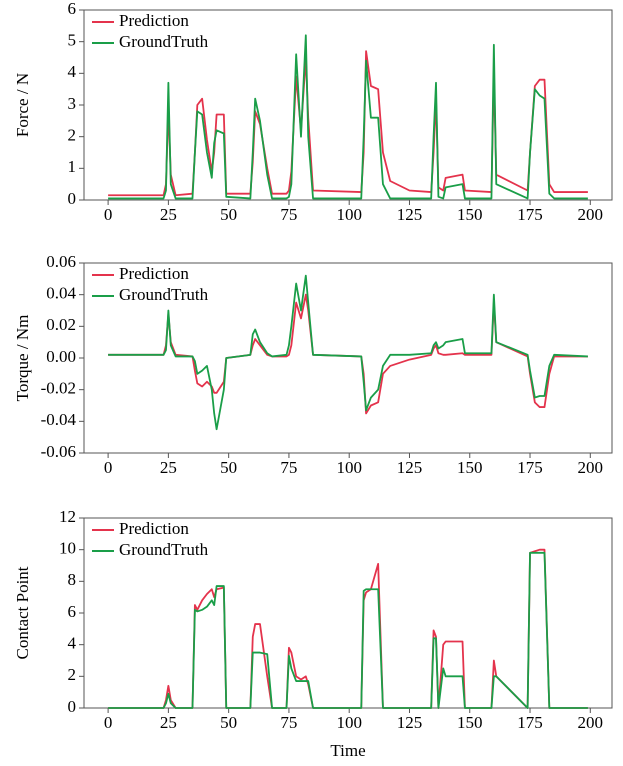 Image resolution: width=623 pixels, height=766 pixels. Describe the element at coordinates (22, 358) in the screenshot. I see `y-axis-label: Torque / Nm` at that location.